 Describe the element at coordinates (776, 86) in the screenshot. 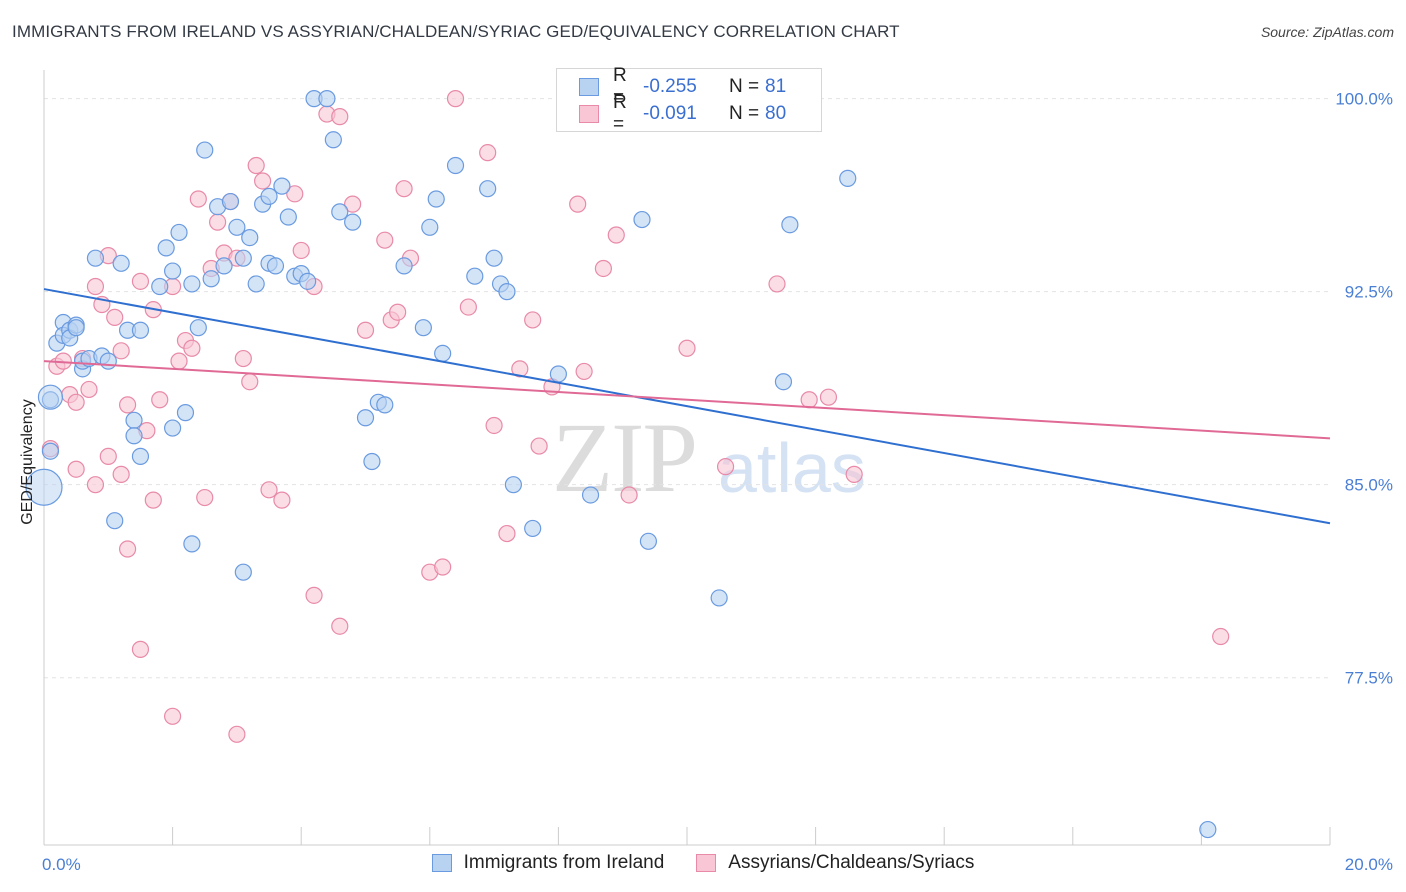

I see `legend-n-value-ireland: 81` at that location.